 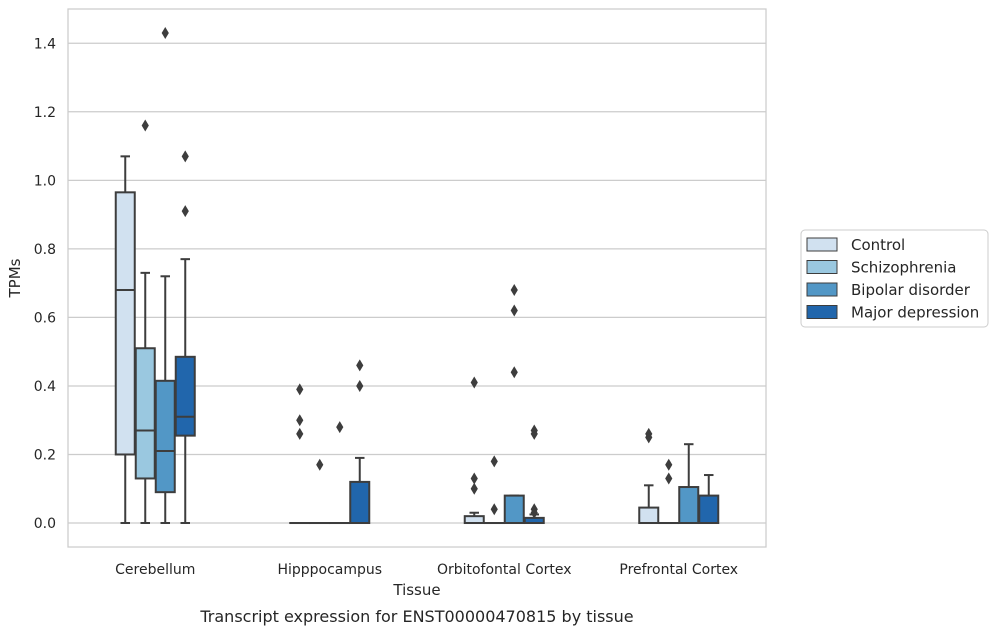 What do you see at coordinates (45, 387) in the screenshot?
I see `y-tick-label: 0.4` at bounding box center [45, 387].